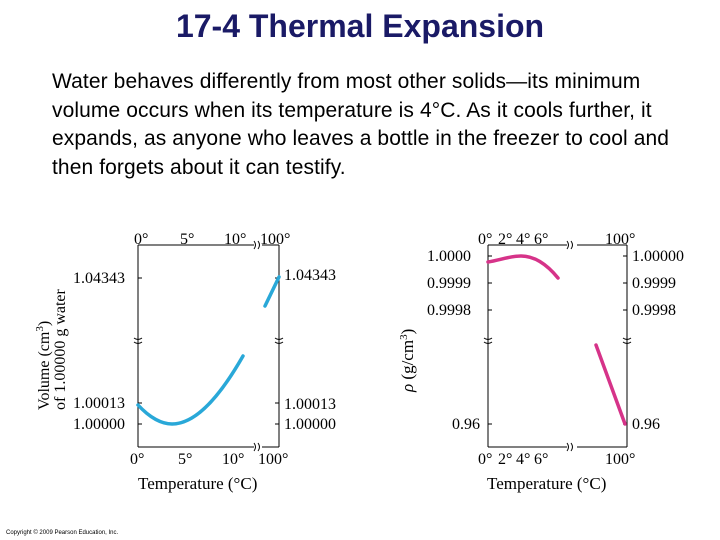 This screenshot has height=540, width=720. What do you see at coordinates (272, 291) in the screenshot?
I see `volume-curve-high` at bounding box center [272, 291].